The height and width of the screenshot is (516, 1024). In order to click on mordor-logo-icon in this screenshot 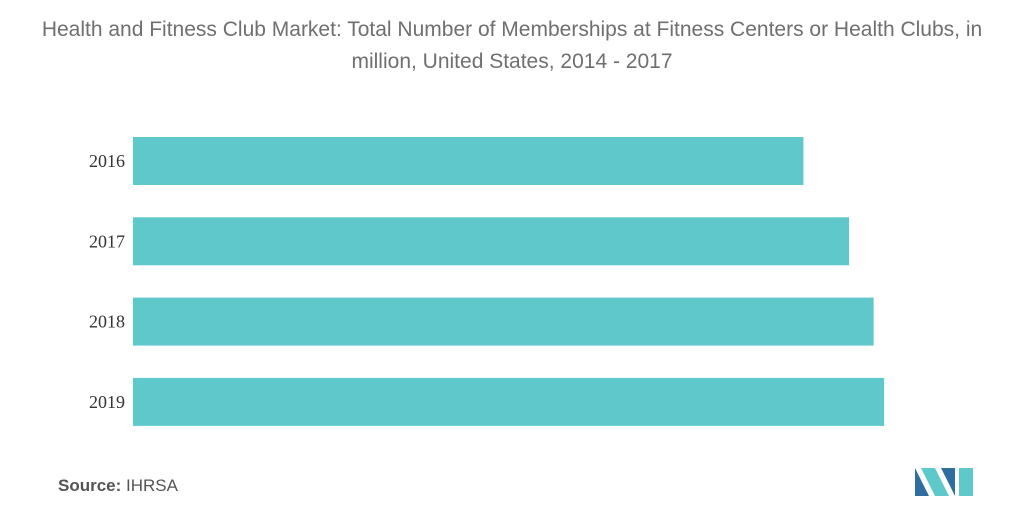, I will do `click(944, 482)`.